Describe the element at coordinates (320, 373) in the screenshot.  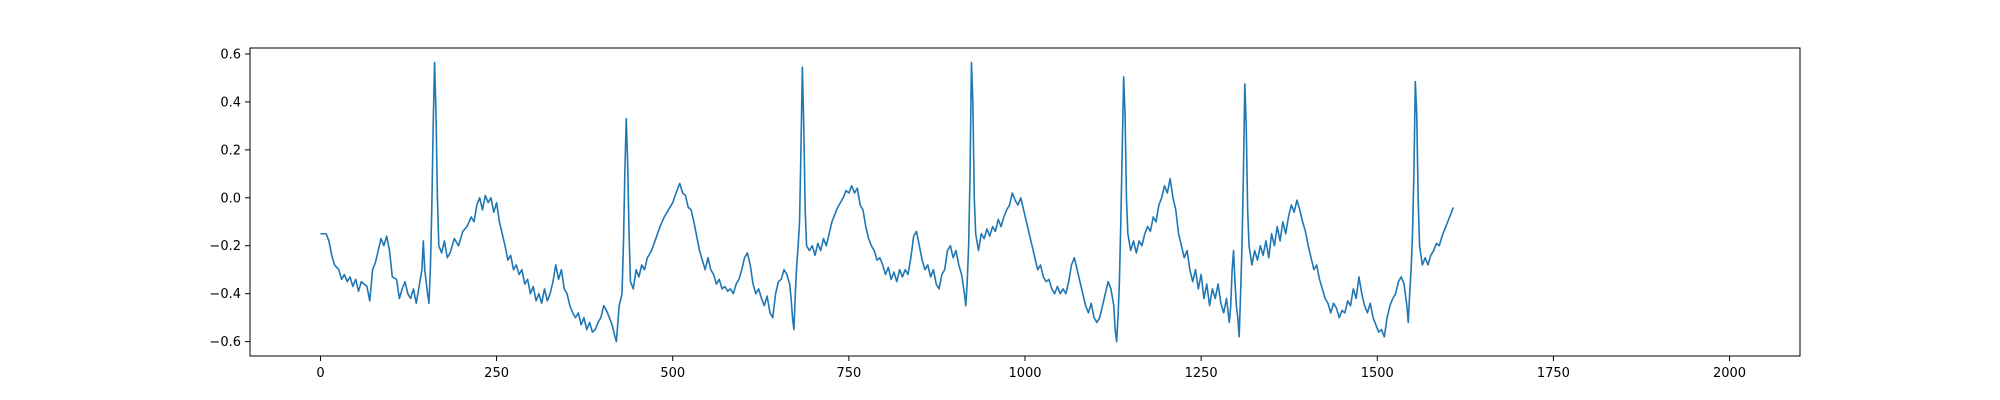
I see `x-tick-label: 0` at that location.